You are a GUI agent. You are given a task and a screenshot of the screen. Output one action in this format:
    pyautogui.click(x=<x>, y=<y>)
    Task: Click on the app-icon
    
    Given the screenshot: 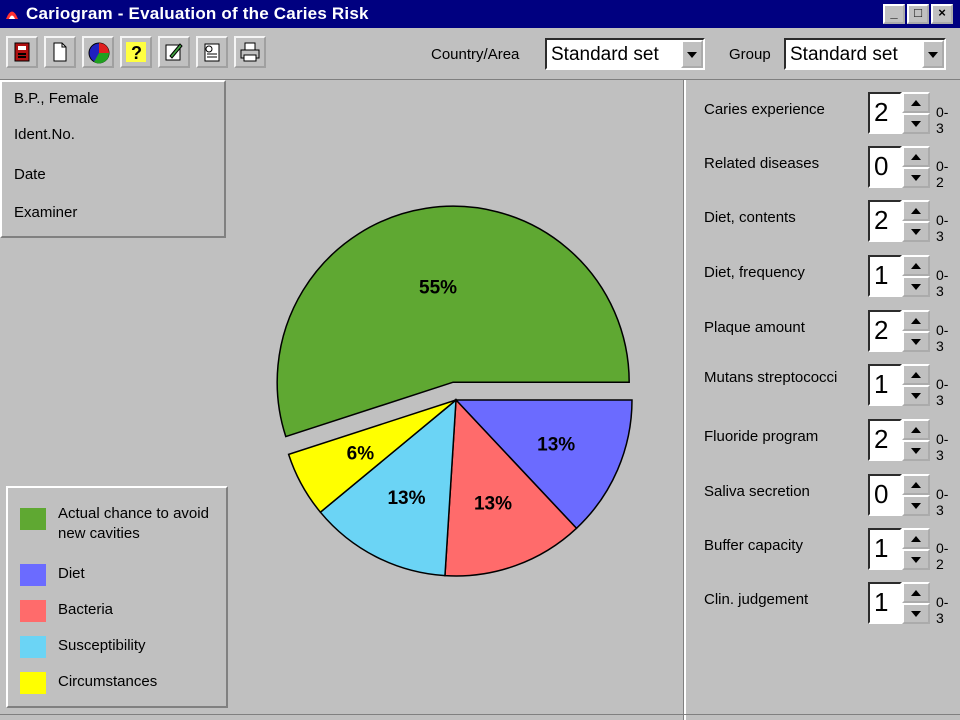 What is the action you would take?
    pyautogui.click(x=12, y=15)
    